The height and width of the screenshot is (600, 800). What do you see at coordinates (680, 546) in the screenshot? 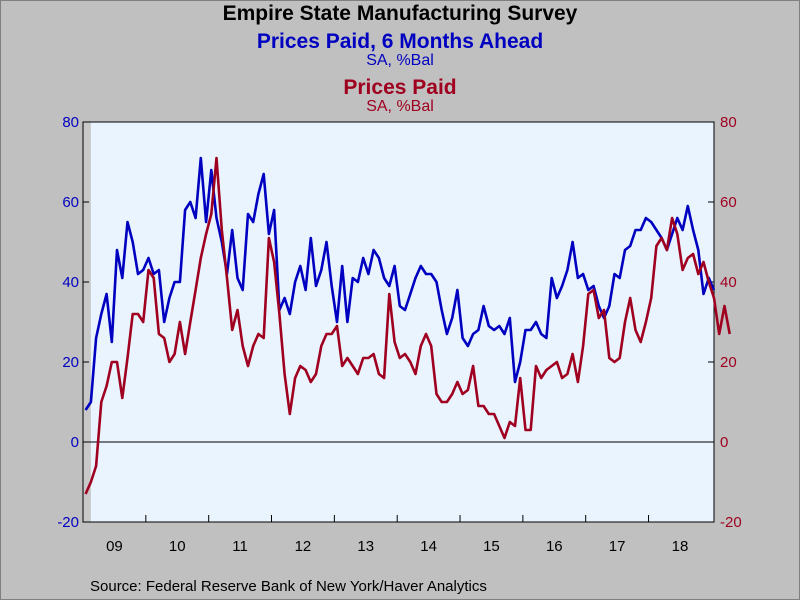
I see `x-axis-label: 18` at bounding box center [680, 546].